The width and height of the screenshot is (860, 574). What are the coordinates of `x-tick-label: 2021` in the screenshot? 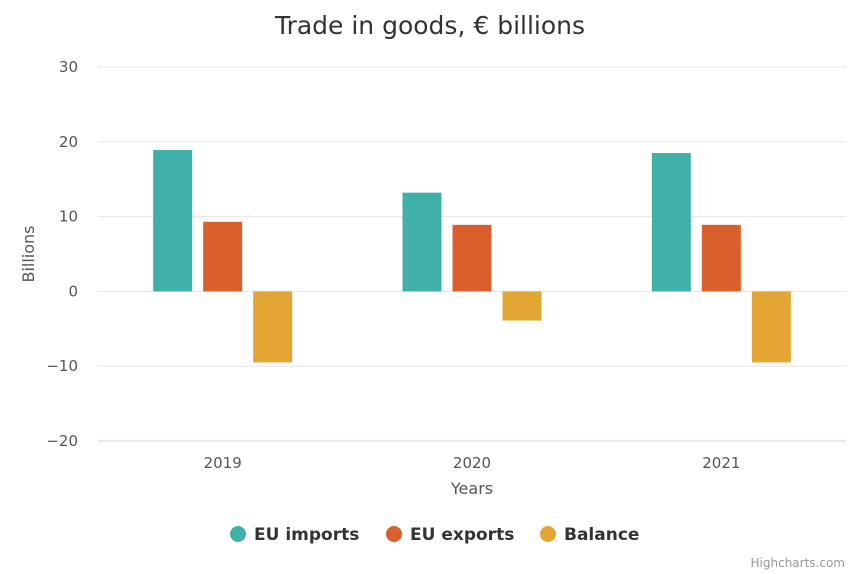 It's located at (721, 463).